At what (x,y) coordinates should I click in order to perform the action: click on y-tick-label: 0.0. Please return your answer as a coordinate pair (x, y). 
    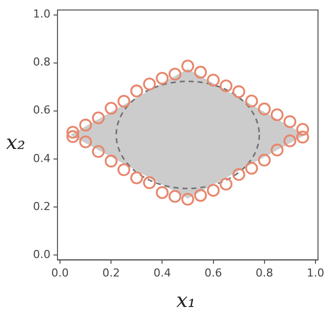
    Looking at the image, I should click on (41, 254).